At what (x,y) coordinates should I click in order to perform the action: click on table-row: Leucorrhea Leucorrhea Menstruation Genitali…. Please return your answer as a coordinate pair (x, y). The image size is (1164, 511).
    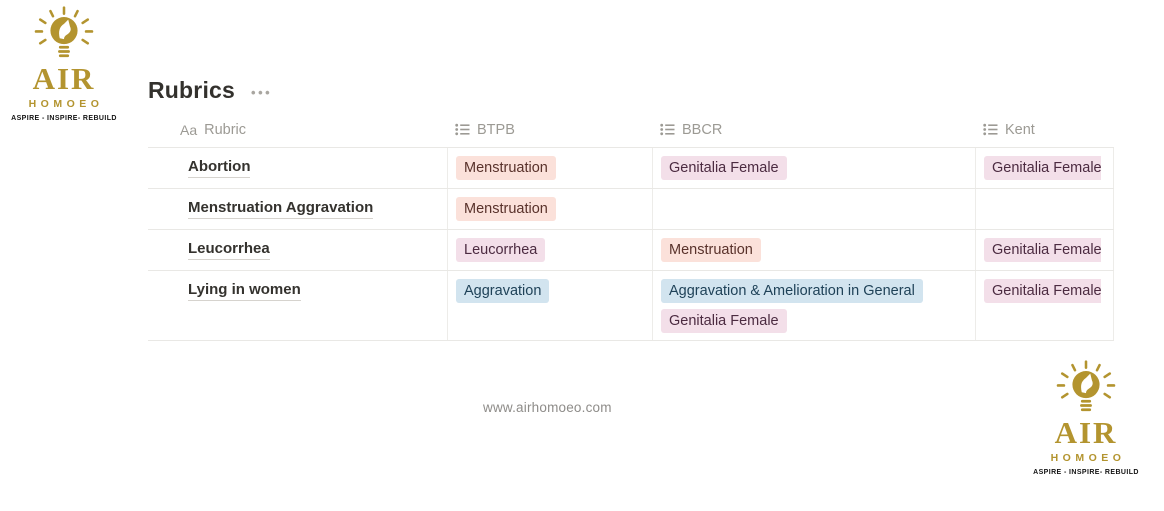
    Looking at the image, I should click on (631, 250).